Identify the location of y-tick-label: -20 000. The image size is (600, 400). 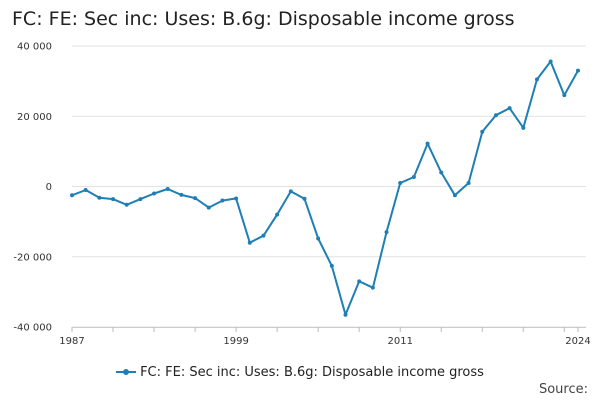
(32, 257).